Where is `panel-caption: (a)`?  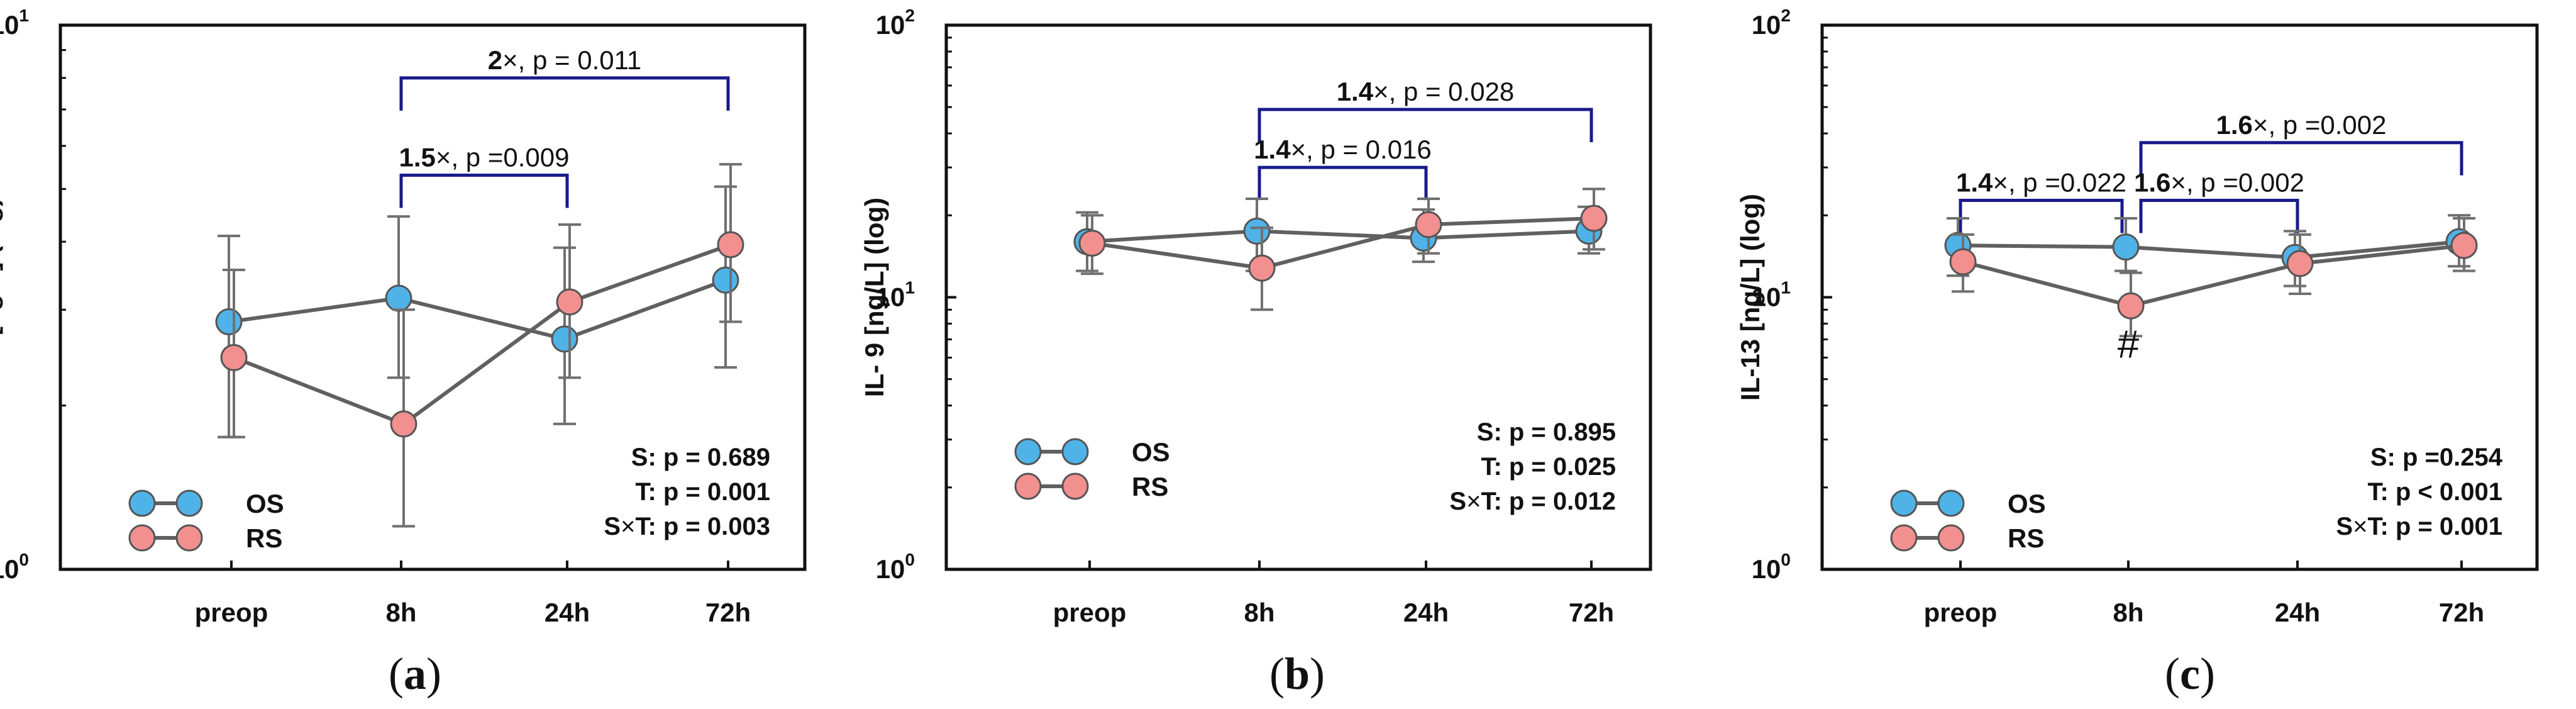 panel-caption: (a) is located at coordinates (415, 674).